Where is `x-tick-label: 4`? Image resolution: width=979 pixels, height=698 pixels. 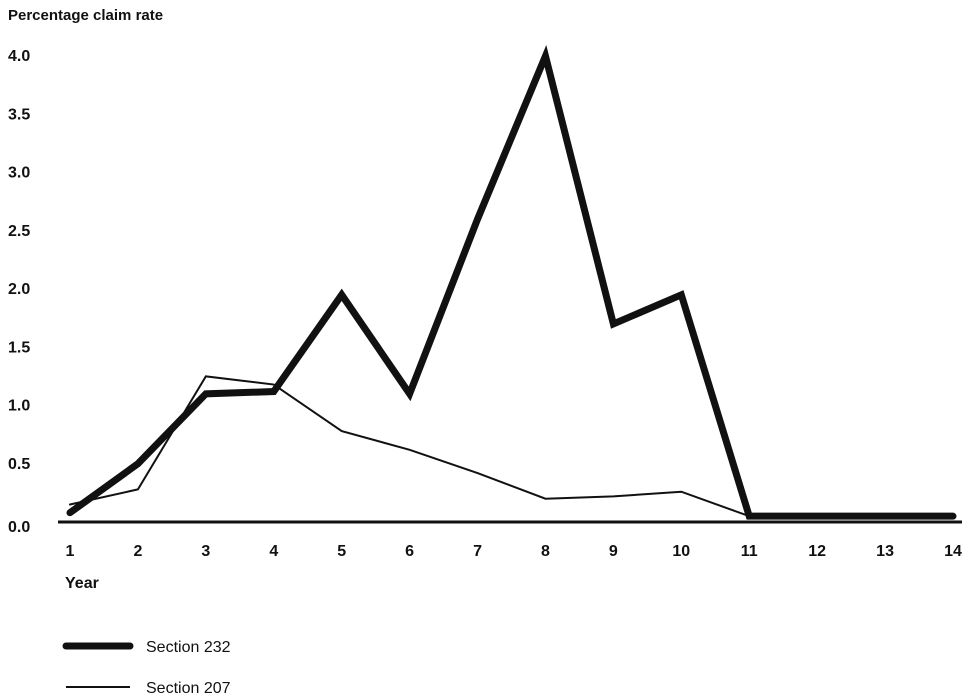
x-tick-label: 4 is located at coordinates (273, 551).